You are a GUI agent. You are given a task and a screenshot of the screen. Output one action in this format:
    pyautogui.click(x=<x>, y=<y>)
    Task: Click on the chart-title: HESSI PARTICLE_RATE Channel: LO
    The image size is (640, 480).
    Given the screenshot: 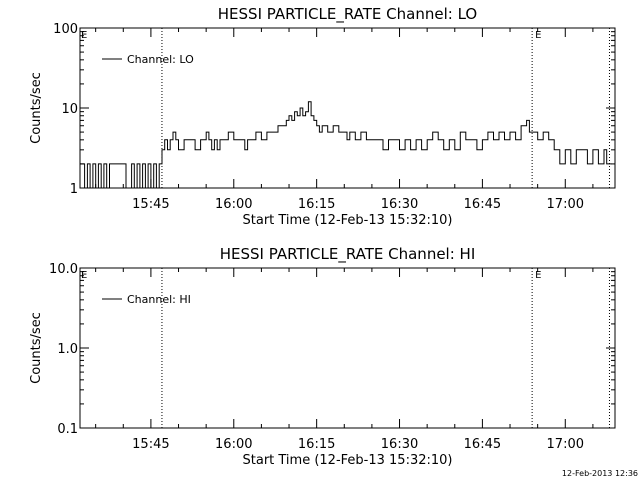 What is the action you would take?
    pyautogui.click(x=347, y=14)
    